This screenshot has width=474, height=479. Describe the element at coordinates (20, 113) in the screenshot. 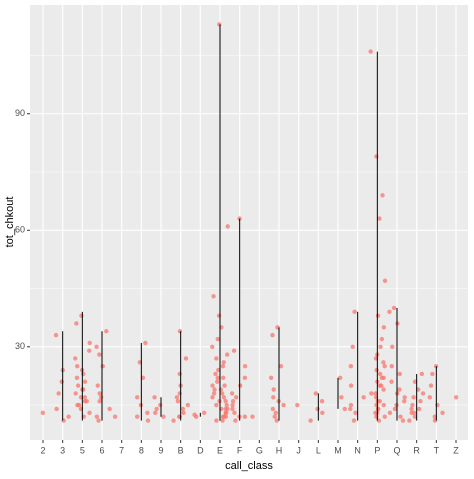

I see `y-tick-label: 90` at that location.